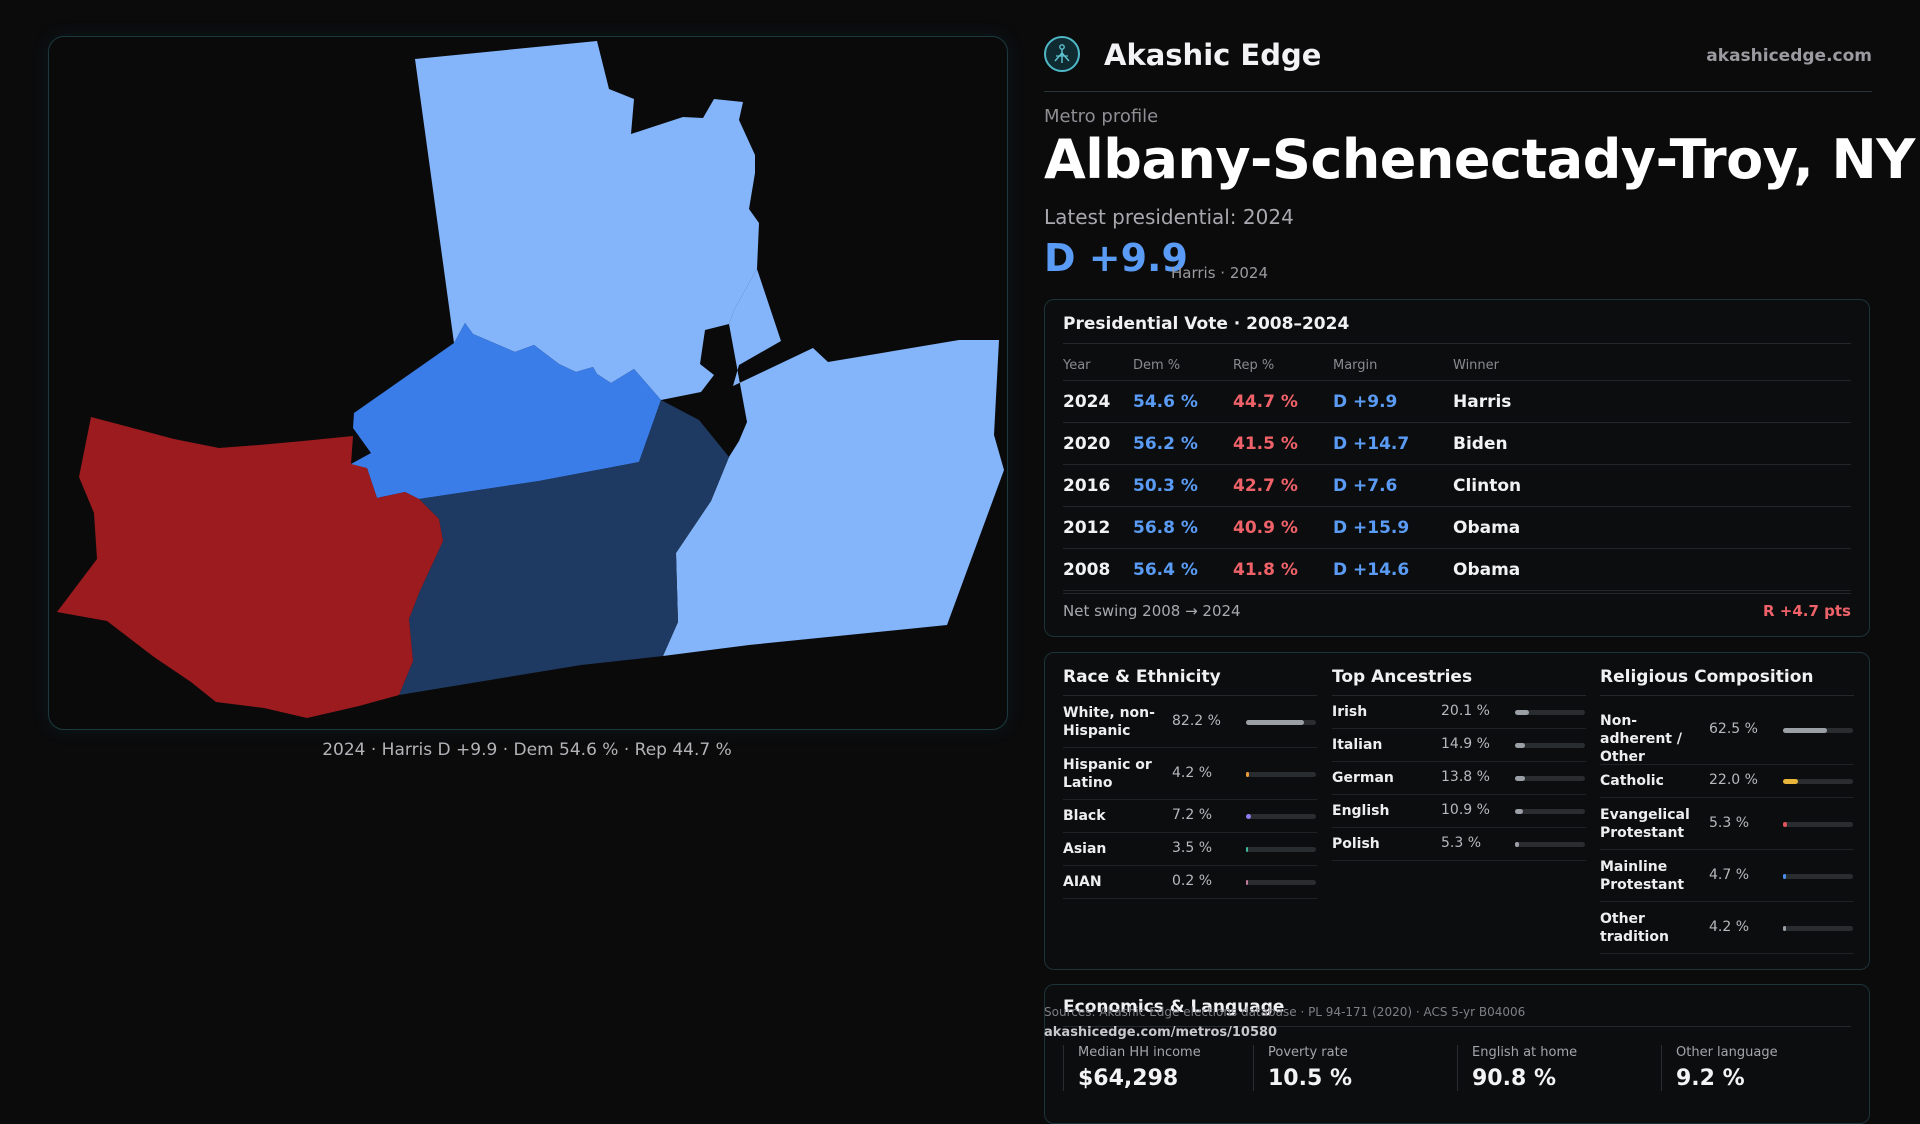 The image size is (1920, 1124). I want to click on list-item: English 10.9 %, so click(1459, 811).